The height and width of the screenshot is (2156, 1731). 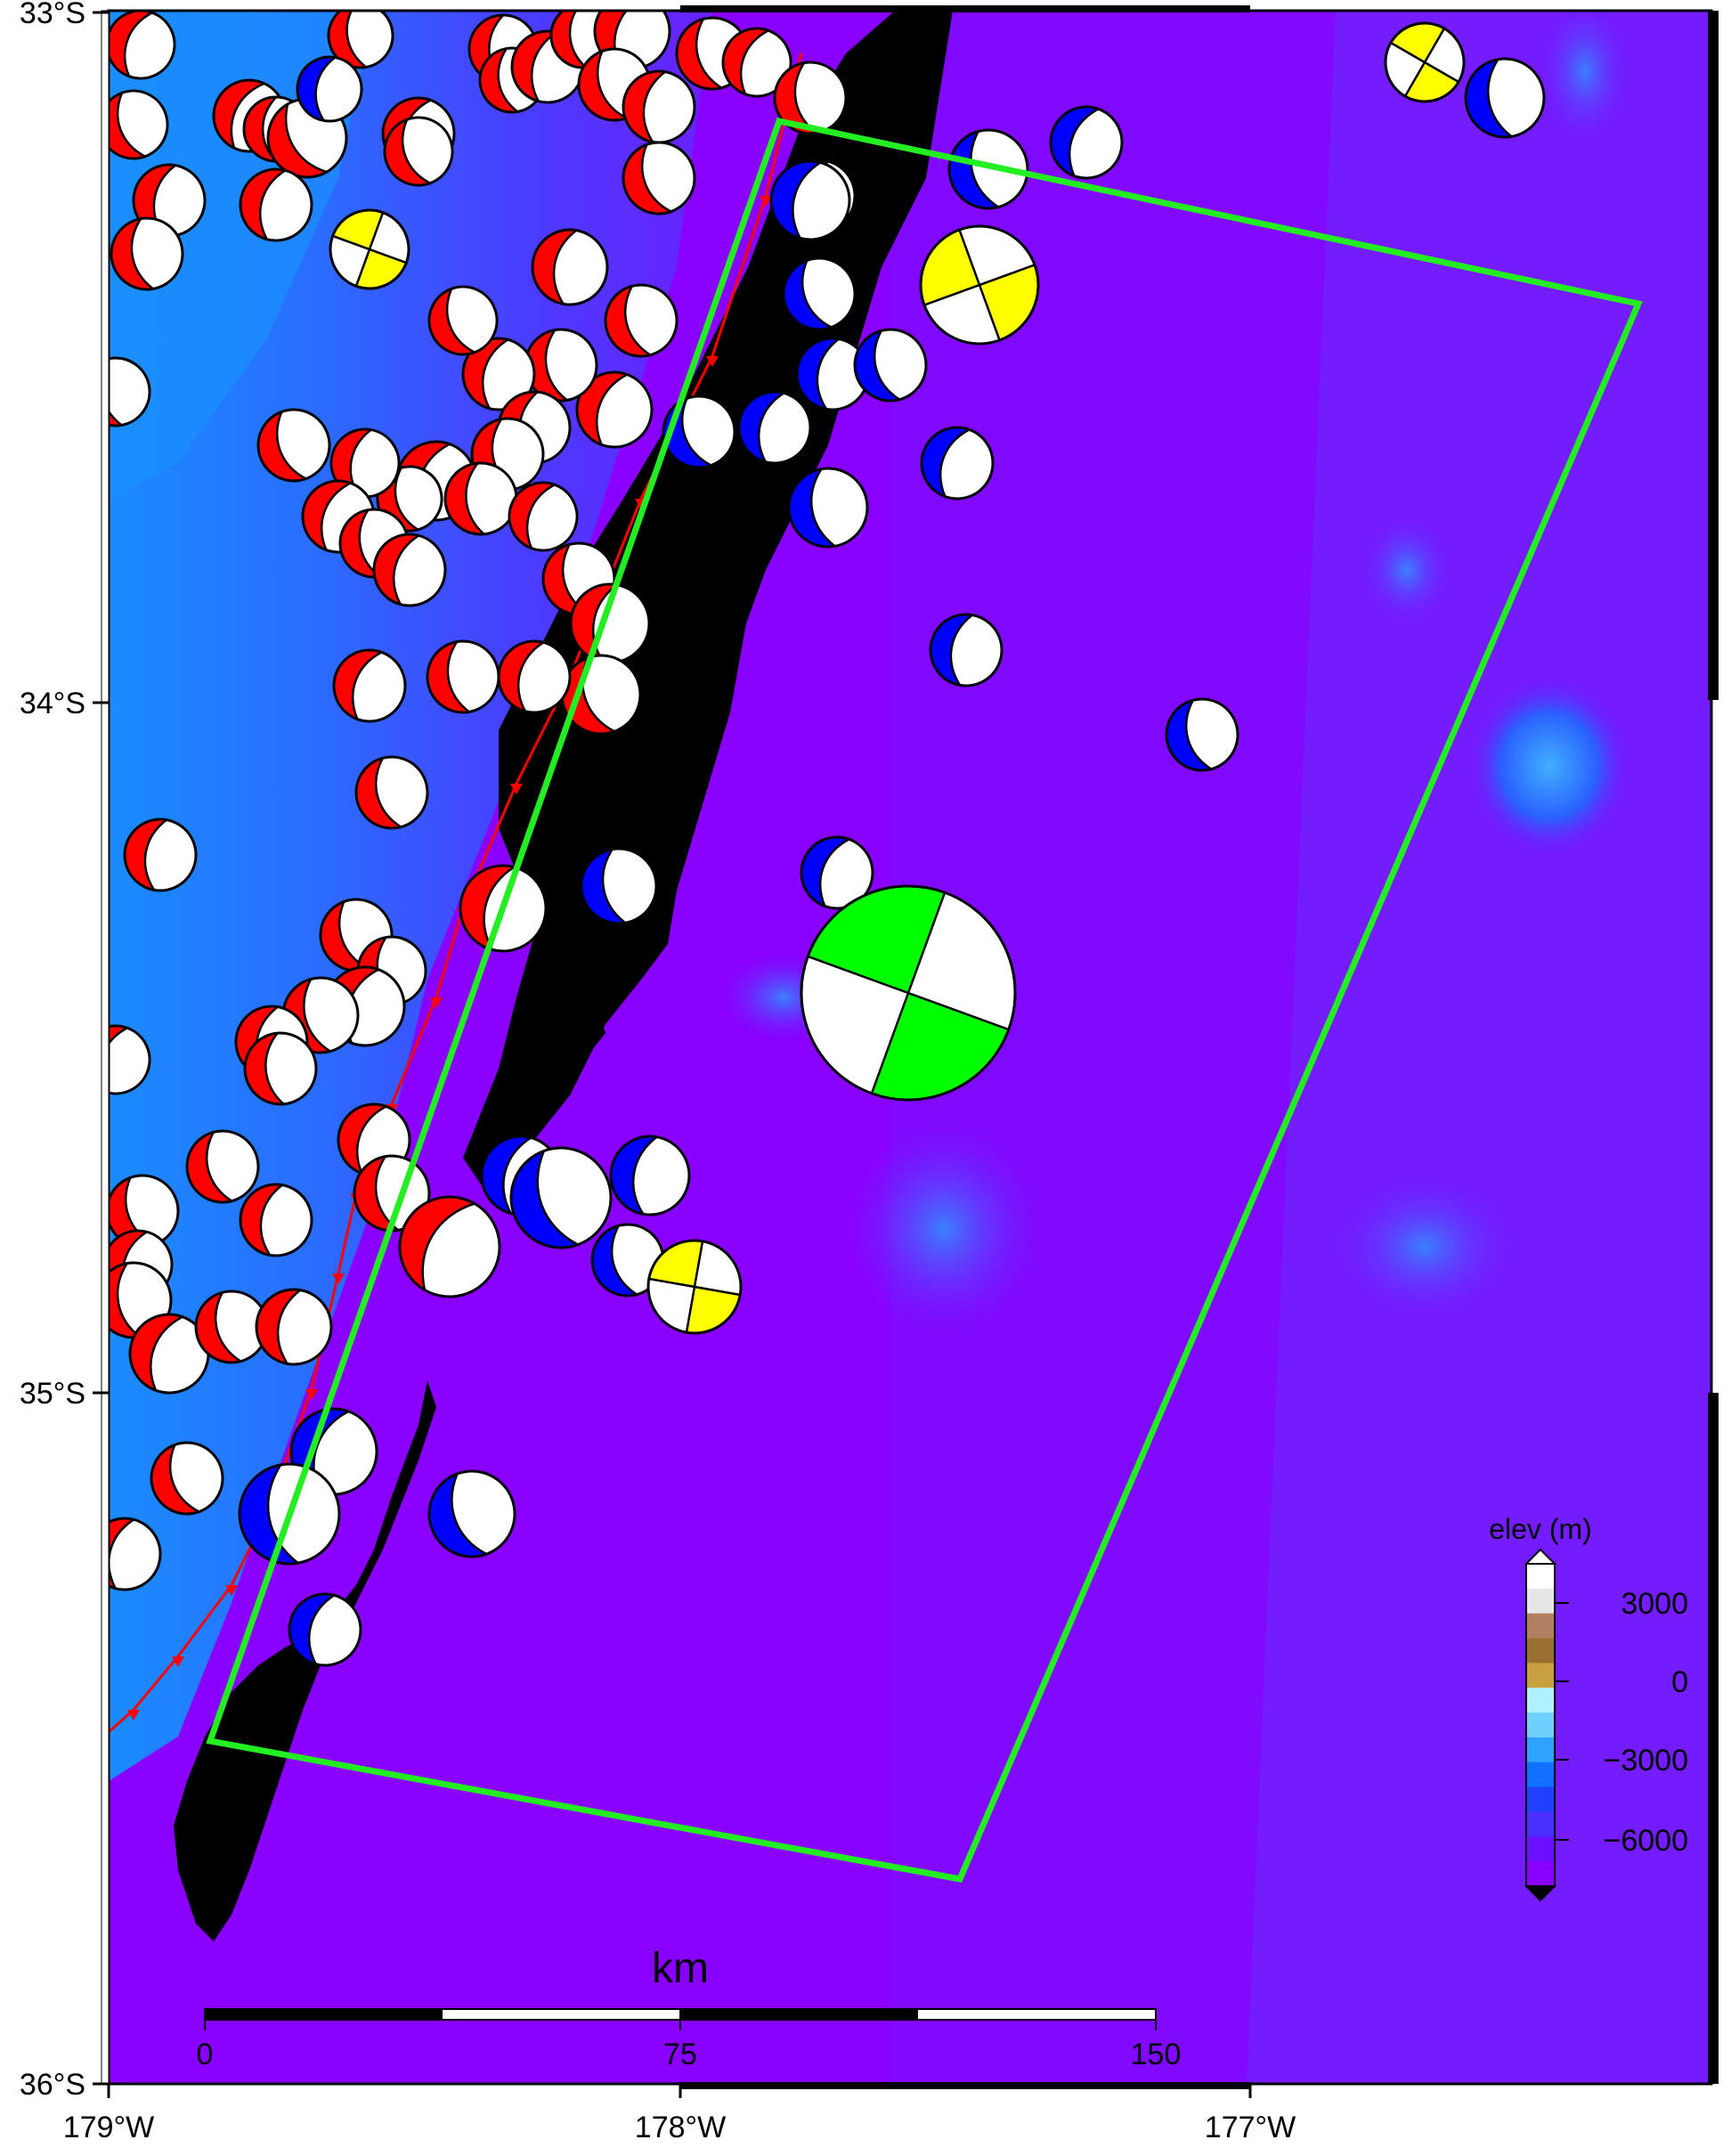 What do you see at coordinates (52, 1394) in the screenshot?
I see `lat-label: 35°S` at bounding box center [52, 1394].